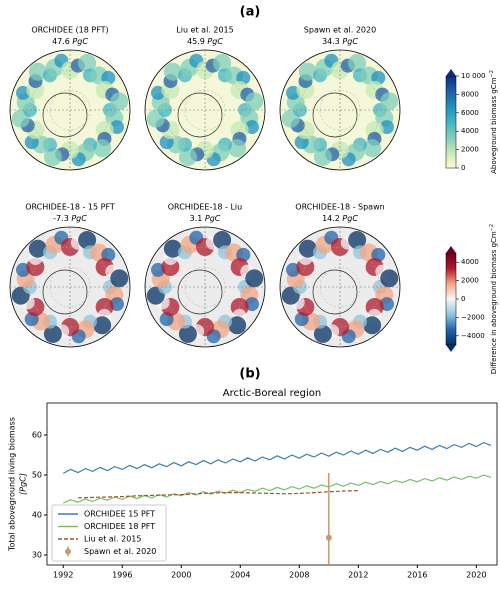 Image resolution: width=500 pixels, height=592 pixels. Describe the element at coordinates (70, 207) in the screenshot. I see `map-title: ORCHIDEE-18 - 15 PFT` at that location.